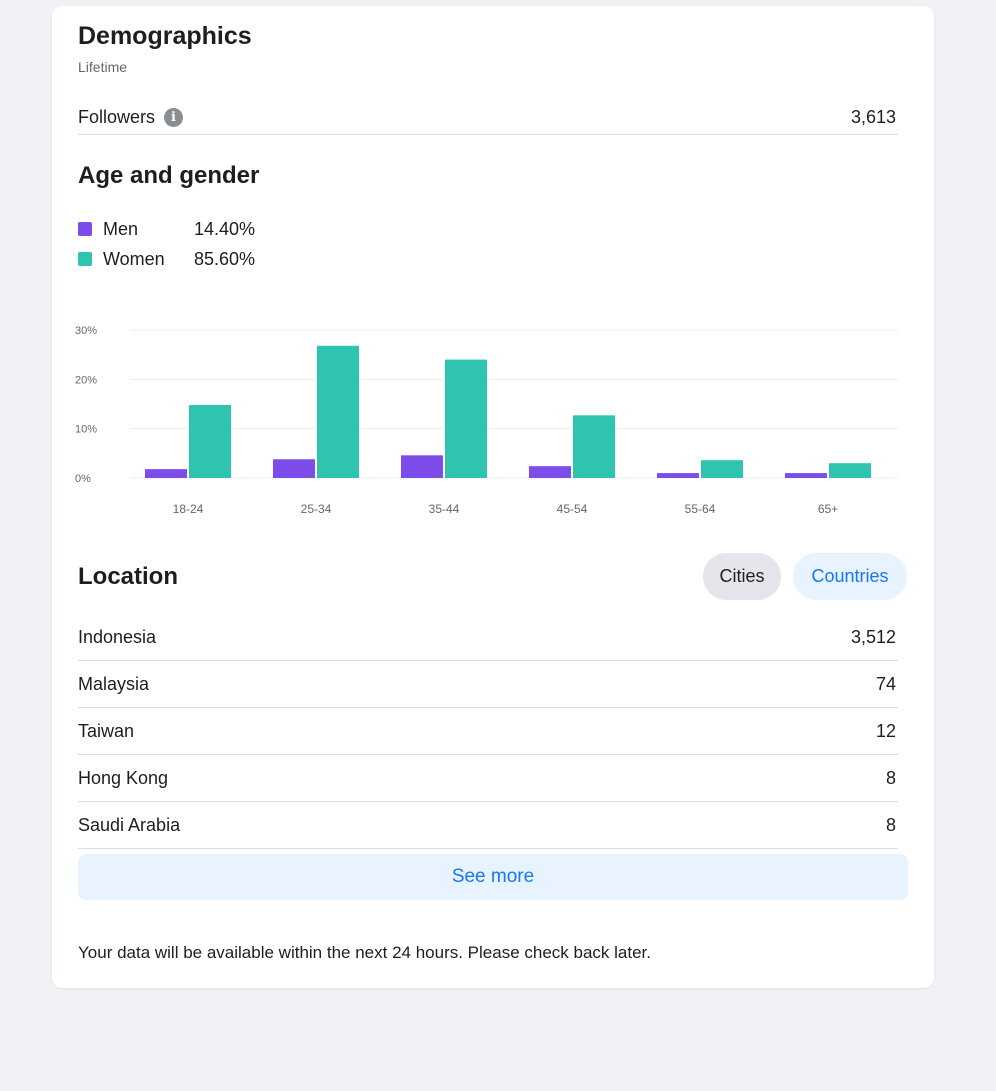 The height and width of the screenshot is (1091, 996). What do you see at coordinates (123, 777) in the screenshot?
I see `location-name: Hong Kong` at bounding box center [123, 777].